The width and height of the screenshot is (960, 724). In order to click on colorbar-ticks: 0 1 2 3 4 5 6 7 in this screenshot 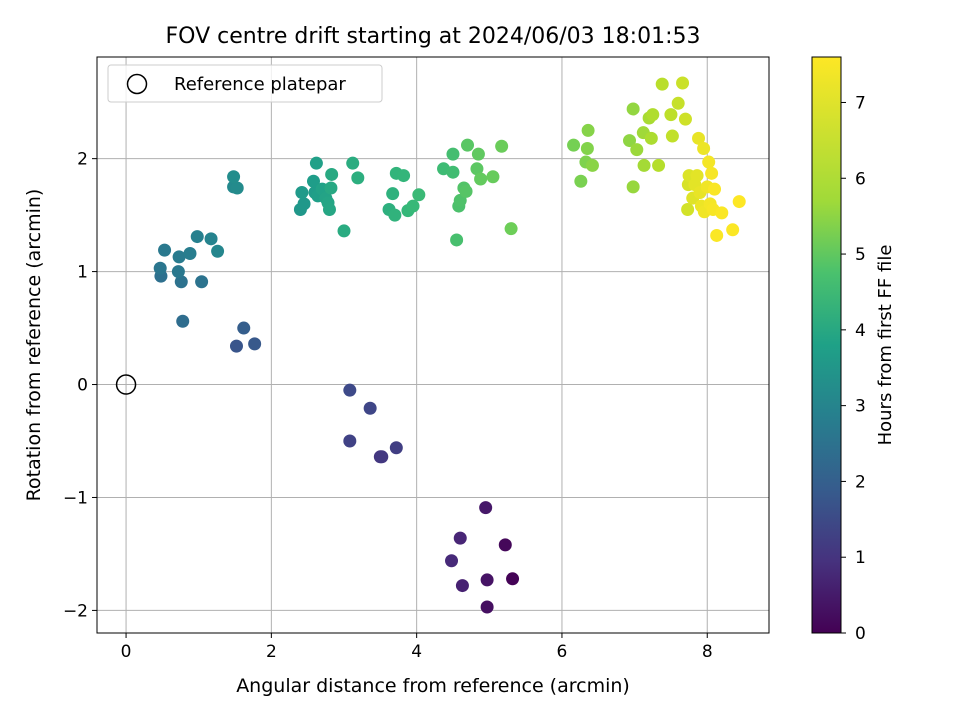, I will do `click(853, 368)`.